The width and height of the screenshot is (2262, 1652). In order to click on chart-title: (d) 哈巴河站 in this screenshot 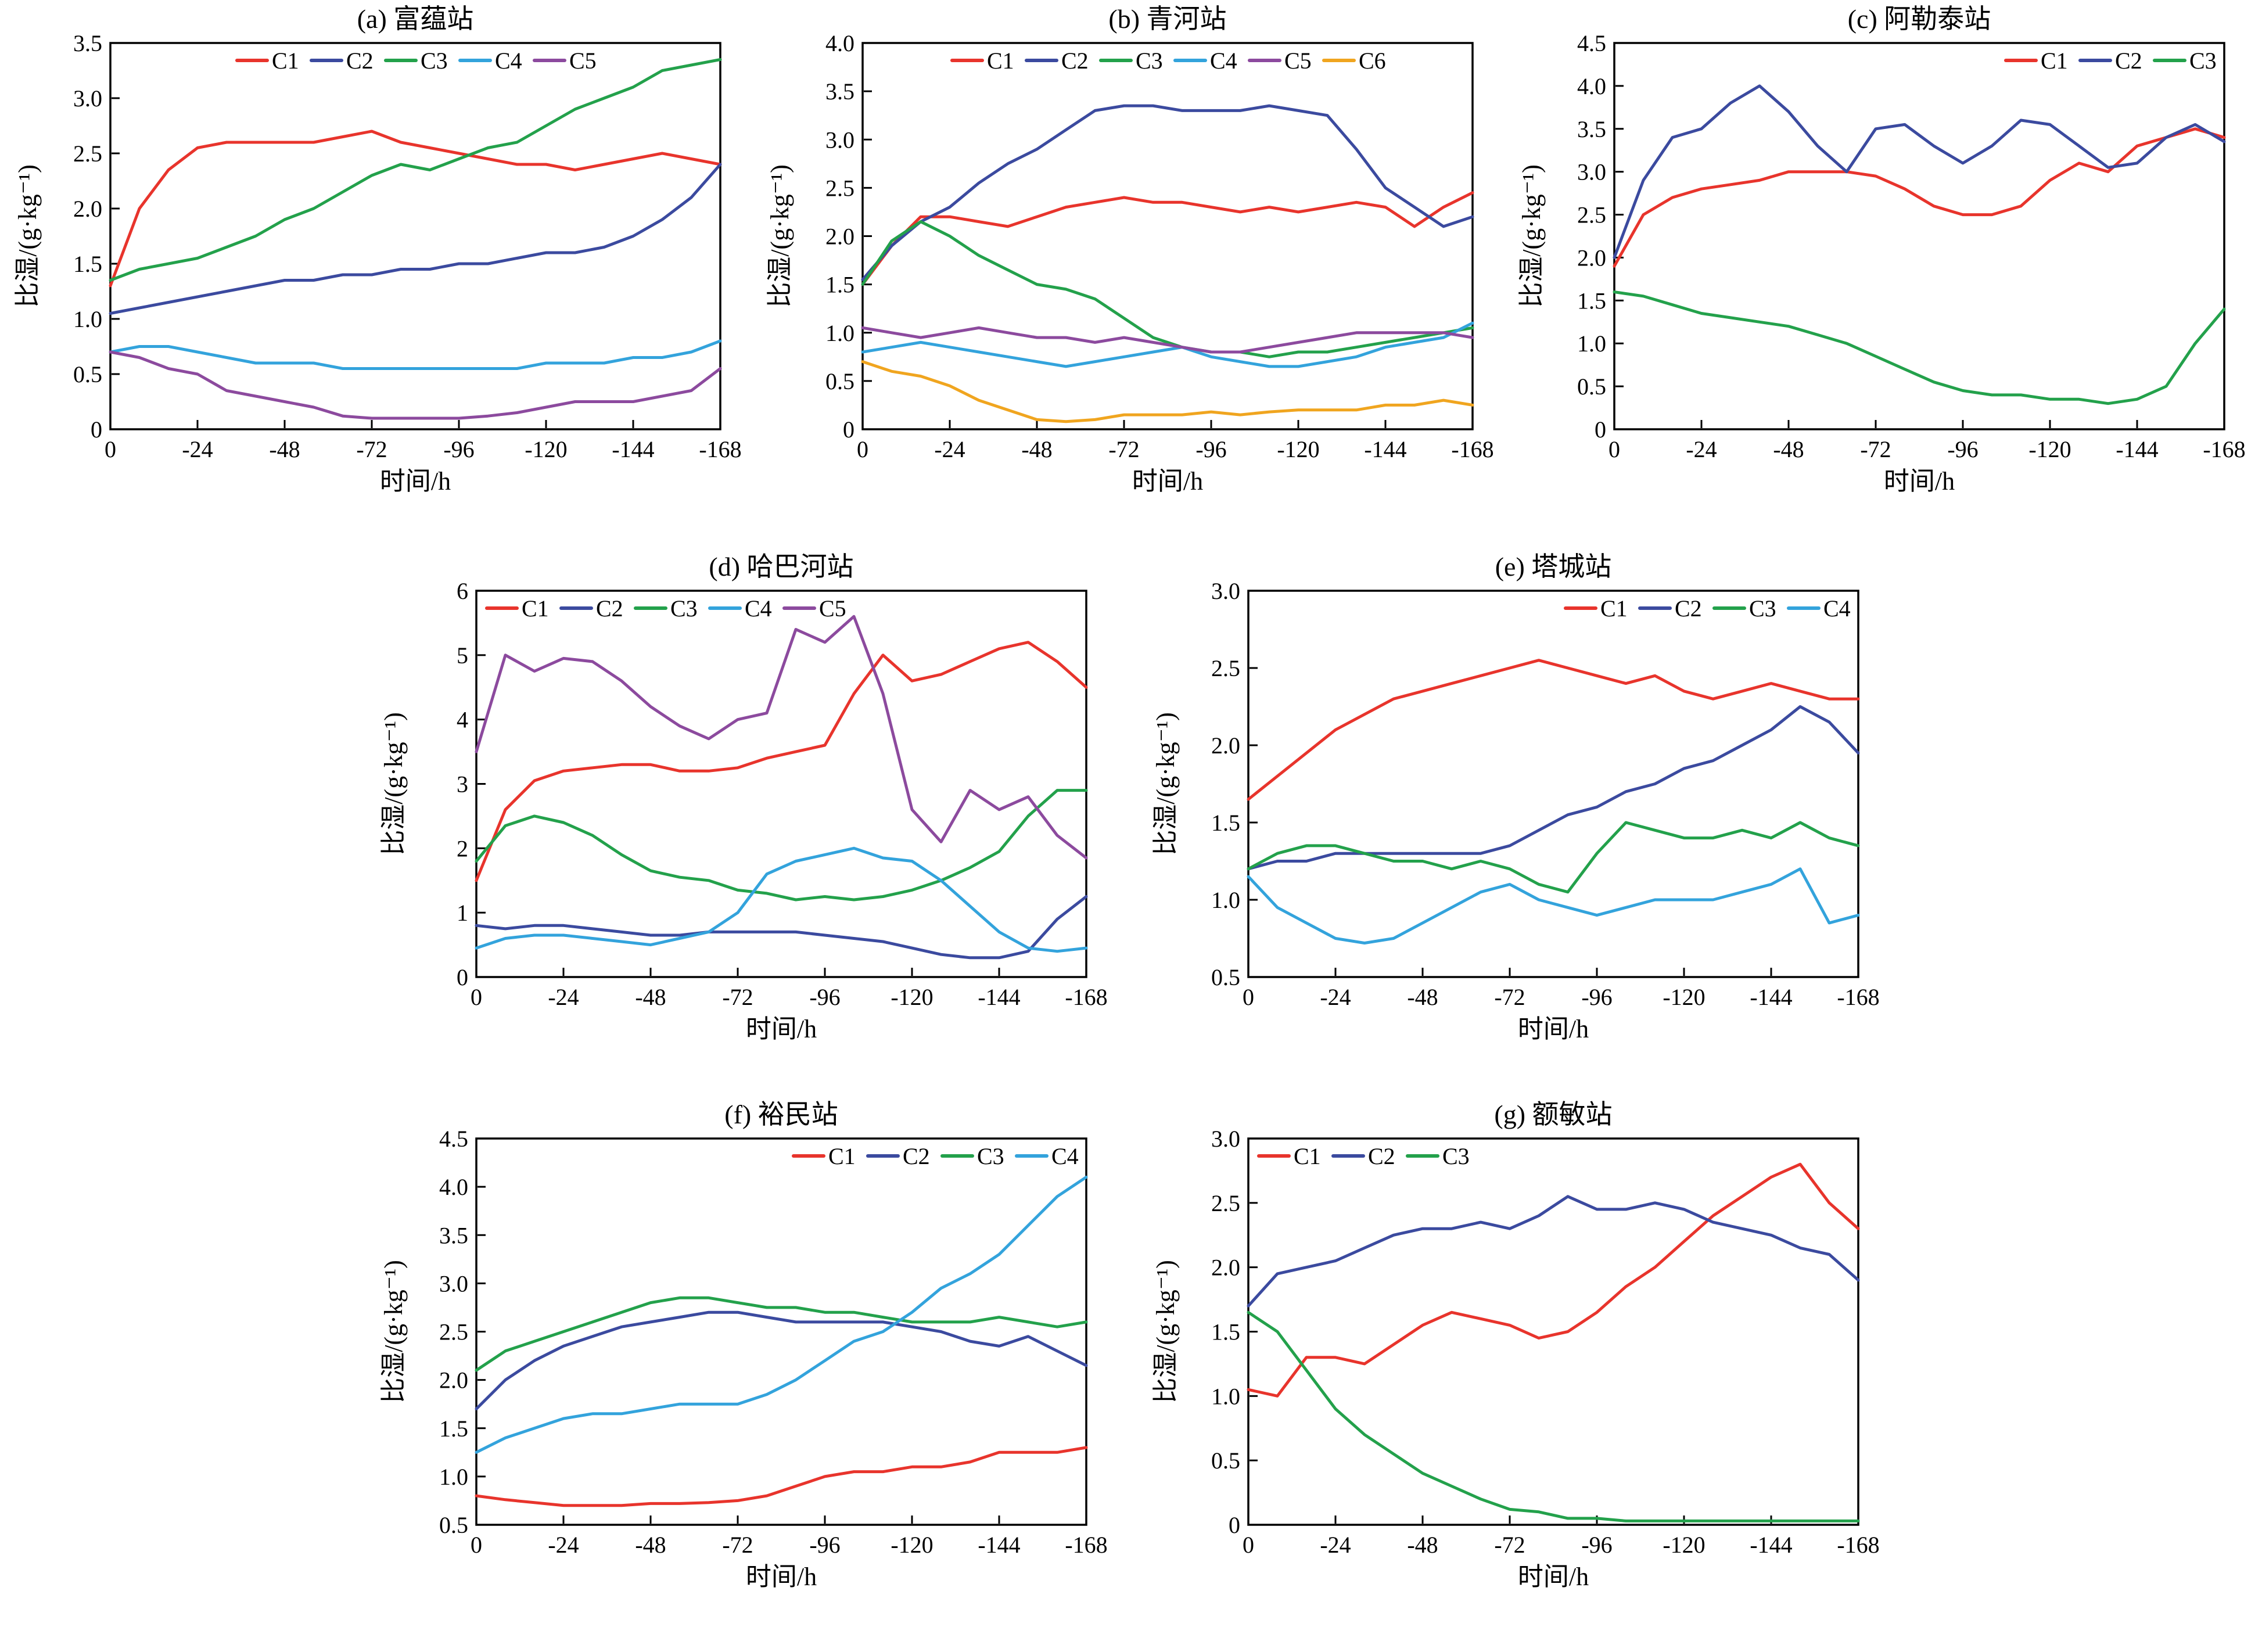, I will do `click(781, 566)`.